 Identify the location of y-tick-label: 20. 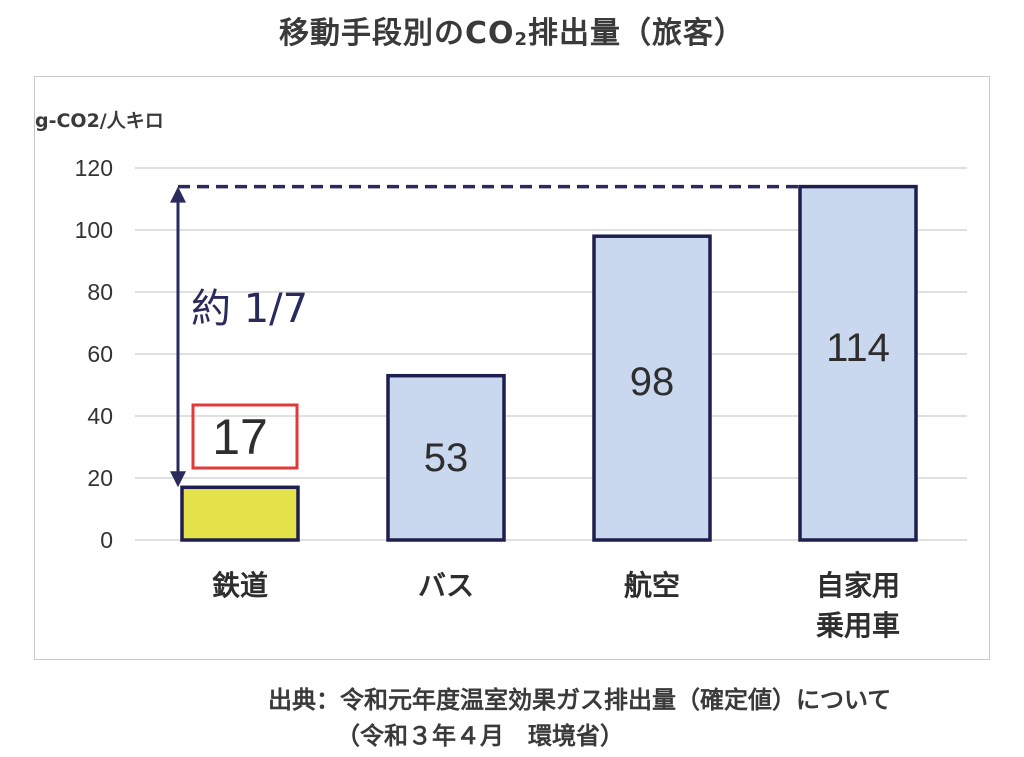
(100, 478).